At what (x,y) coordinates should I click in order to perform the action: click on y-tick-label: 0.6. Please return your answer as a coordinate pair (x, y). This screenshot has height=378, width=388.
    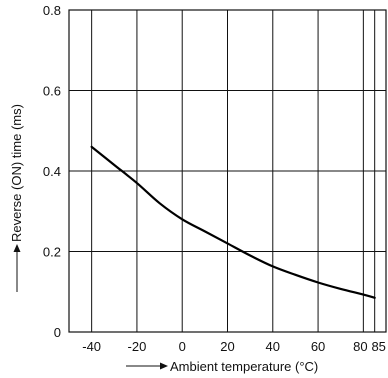
    Looking at the image, I should click on (52, 91).